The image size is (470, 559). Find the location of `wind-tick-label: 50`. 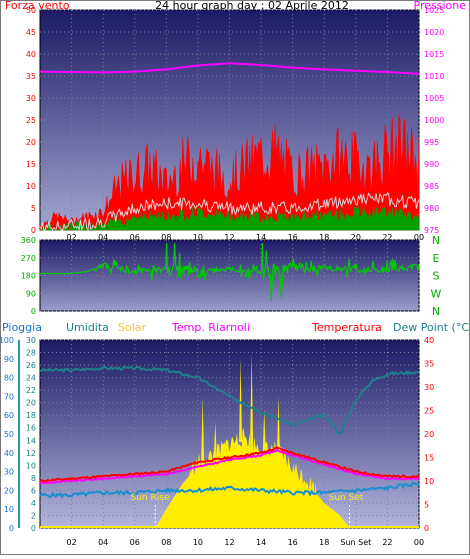

wind-tick-label: 50 is located at coordinates (31, 10).